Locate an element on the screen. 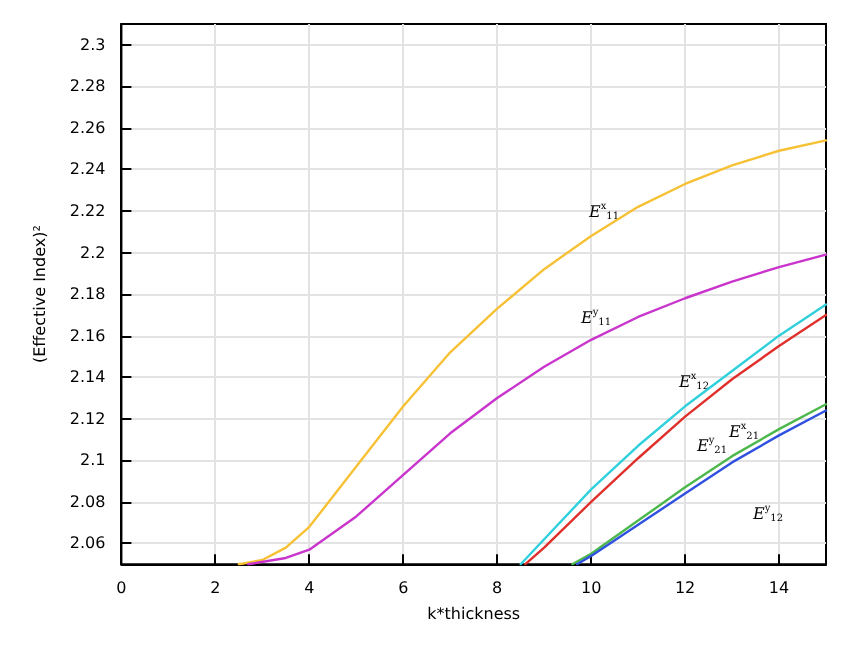 The width and height of the screenshot is (858, 648). y-tick-label: 2.22 is located at coordinates (87, 210).